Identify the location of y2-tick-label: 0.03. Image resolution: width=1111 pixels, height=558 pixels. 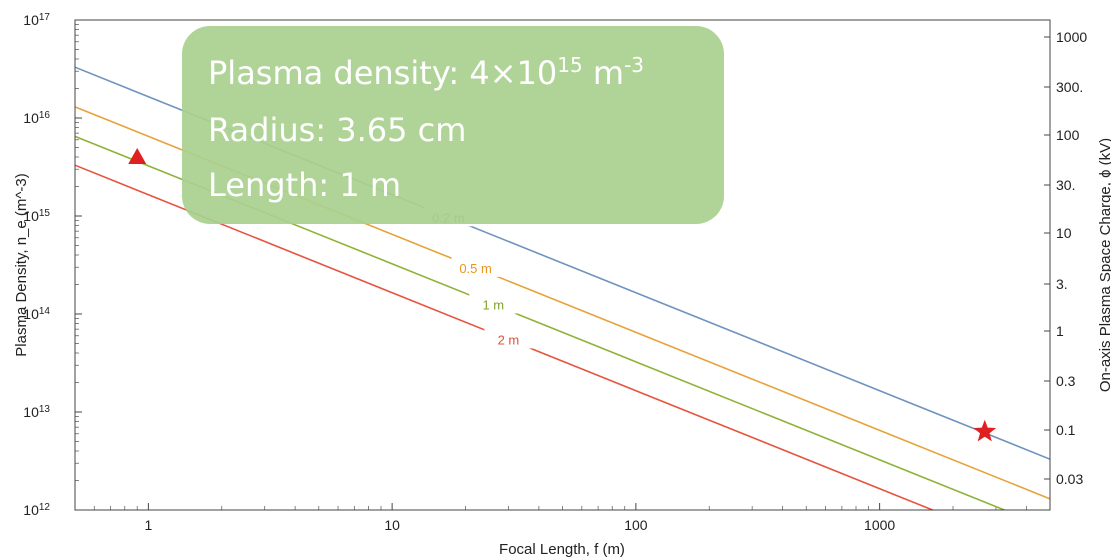
(1069, 479).